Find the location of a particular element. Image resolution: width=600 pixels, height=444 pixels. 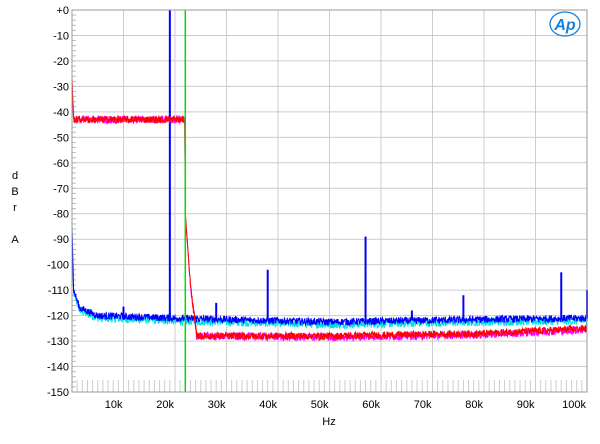

y-tick-label: -70 is located at coordinates (61, 189).